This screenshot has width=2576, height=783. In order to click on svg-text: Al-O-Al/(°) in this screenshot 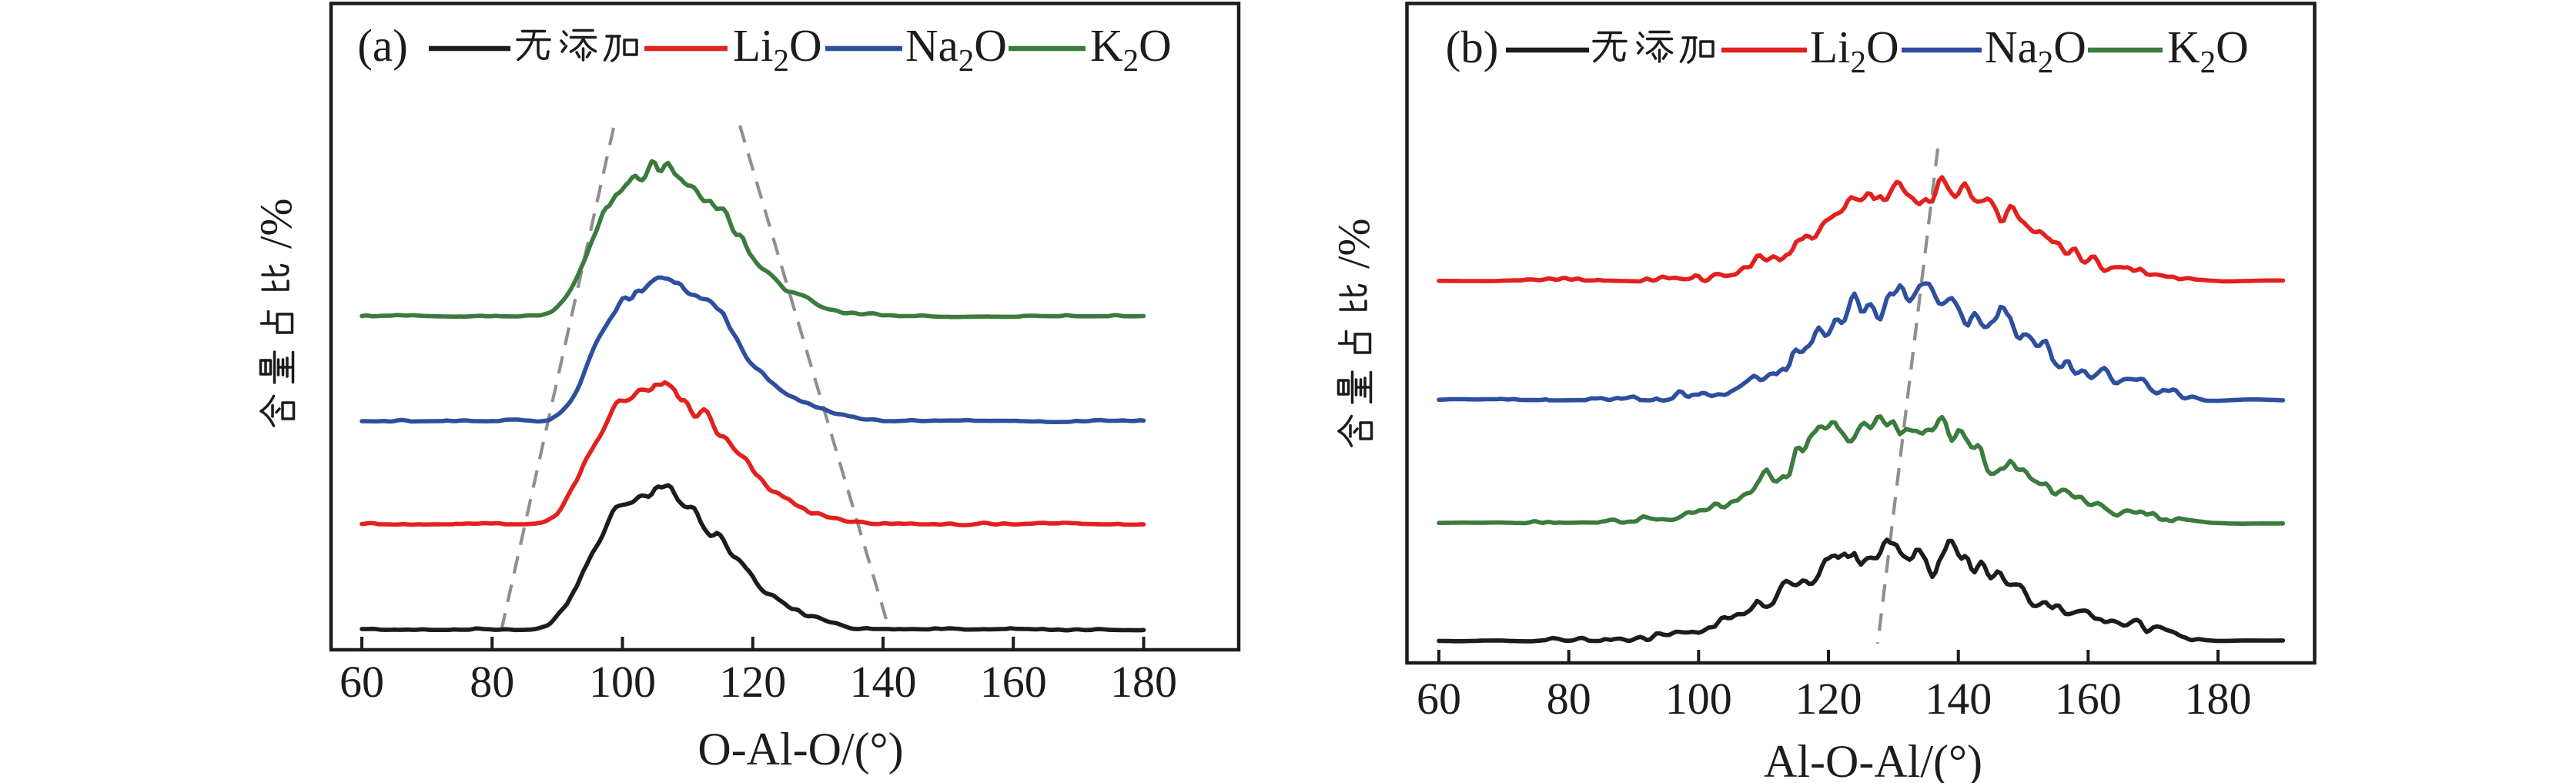, I will do `click(1873, 759)`.